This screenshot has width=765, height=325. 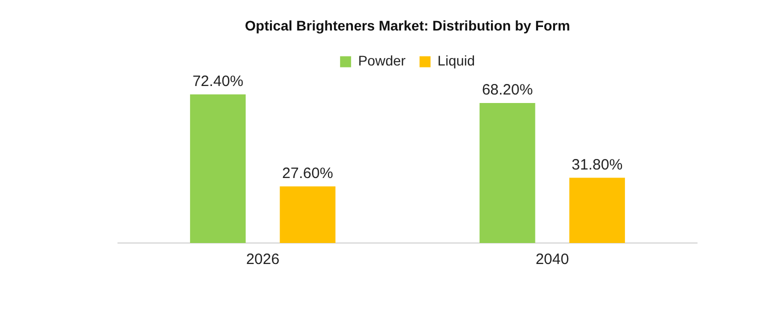 I want to click on legend-label: Liquid, so click(x=456, y=60).